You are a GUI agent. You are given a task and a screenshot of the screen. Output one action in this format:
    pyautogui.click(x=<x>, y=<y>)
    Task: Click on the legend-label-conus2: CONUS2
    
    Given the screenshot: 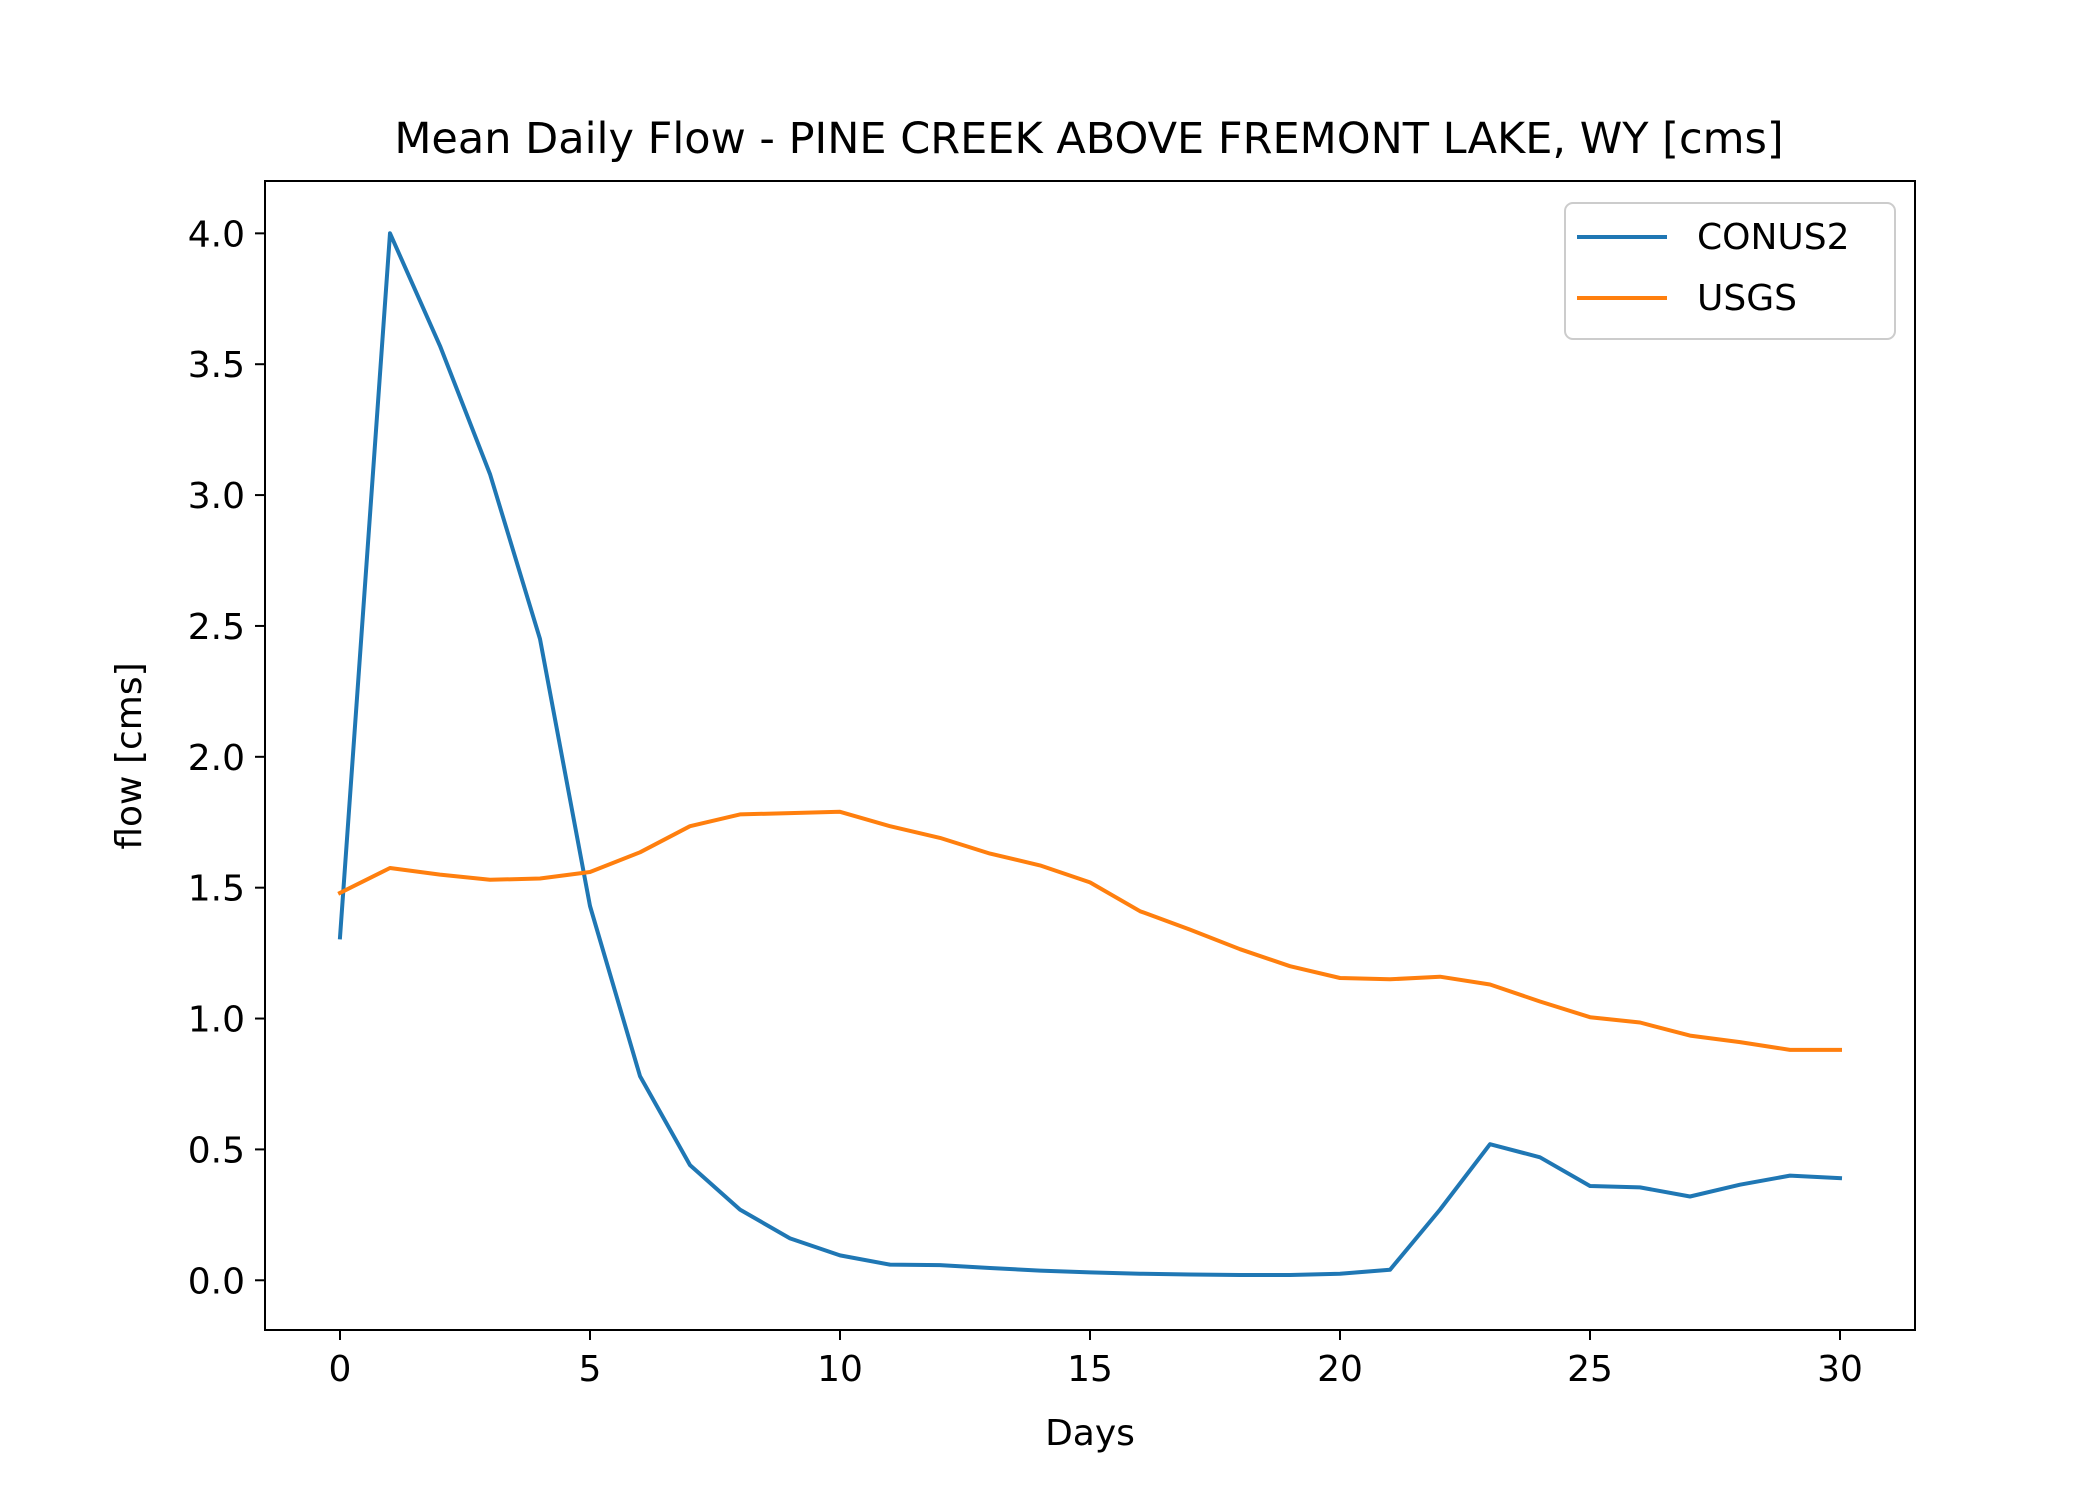 What is the action you would take?
    pyautogui.click(x=1773, y=237)
    